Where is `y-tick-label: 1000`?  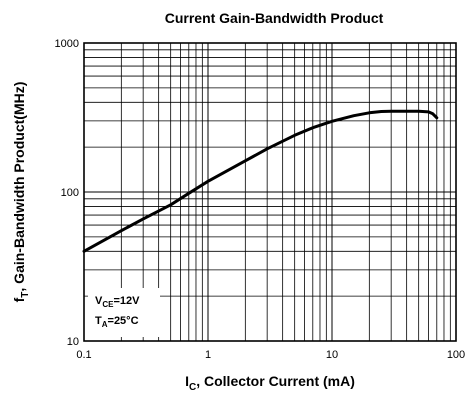 y-tick-label: 1000 is located at coordinates (67, 44).